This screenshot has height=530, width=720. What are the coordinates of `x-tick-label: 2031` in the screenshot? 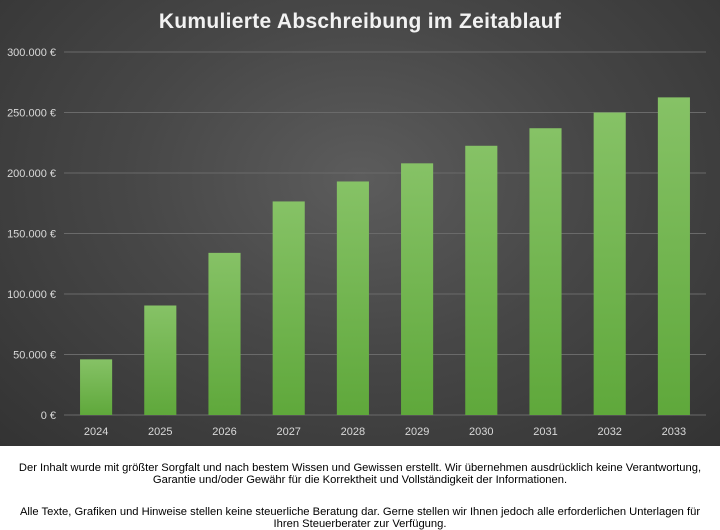 It's located at (545, 432).